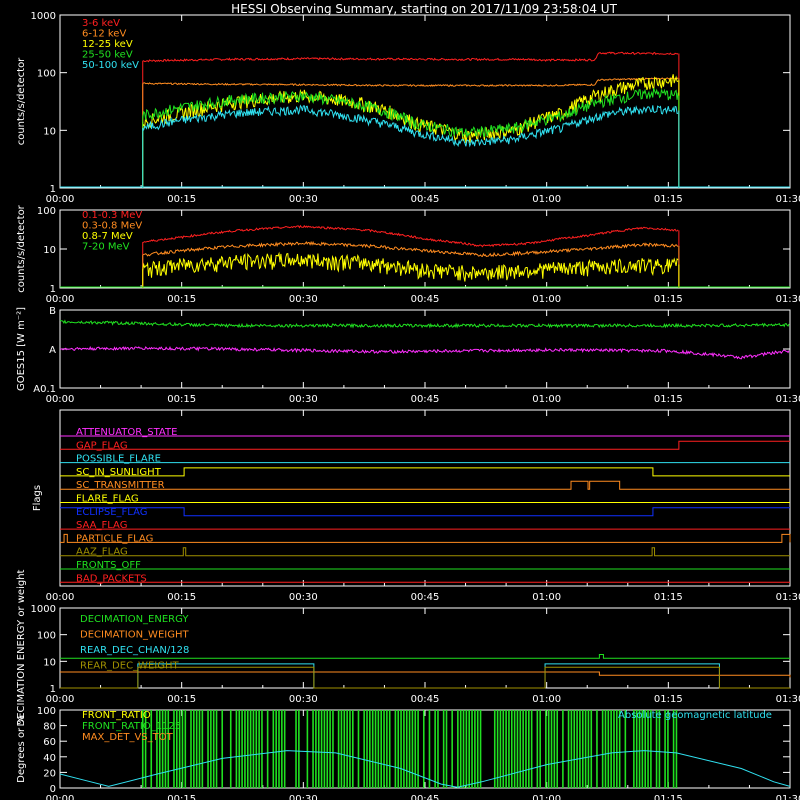 This screenshot has height=800, width=800. I want to click on legend-entry: 0.8-7 MeV, so click(107, 236).